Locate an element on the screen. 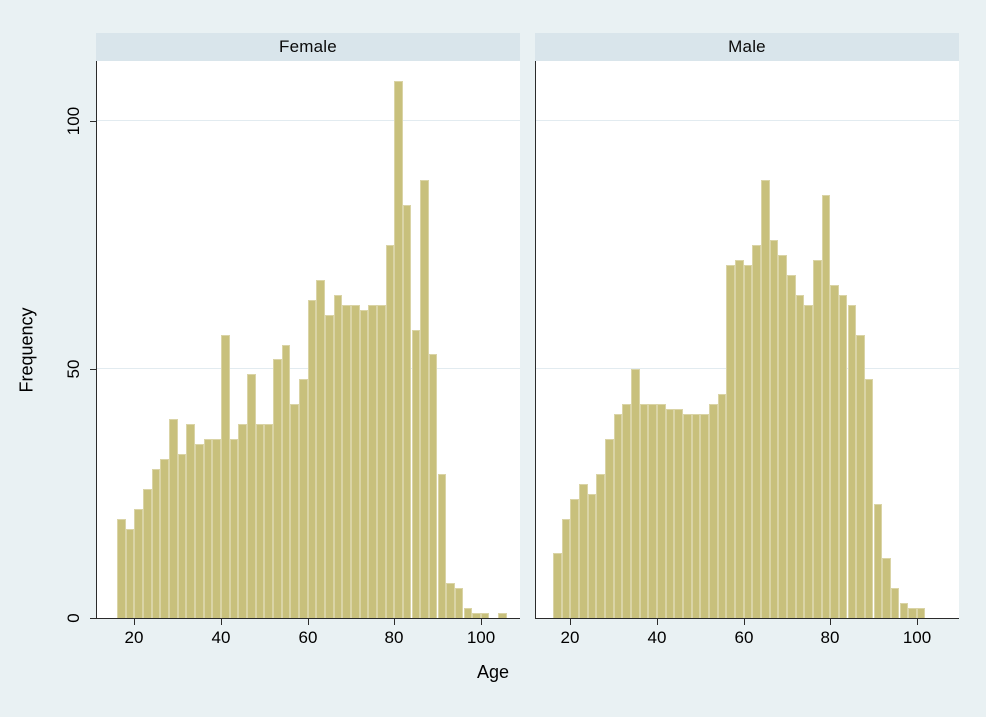 Image resolution: width=986 pixels, height=717 pixels. y-tick-label: 100 is located at coordinates (73, 121).